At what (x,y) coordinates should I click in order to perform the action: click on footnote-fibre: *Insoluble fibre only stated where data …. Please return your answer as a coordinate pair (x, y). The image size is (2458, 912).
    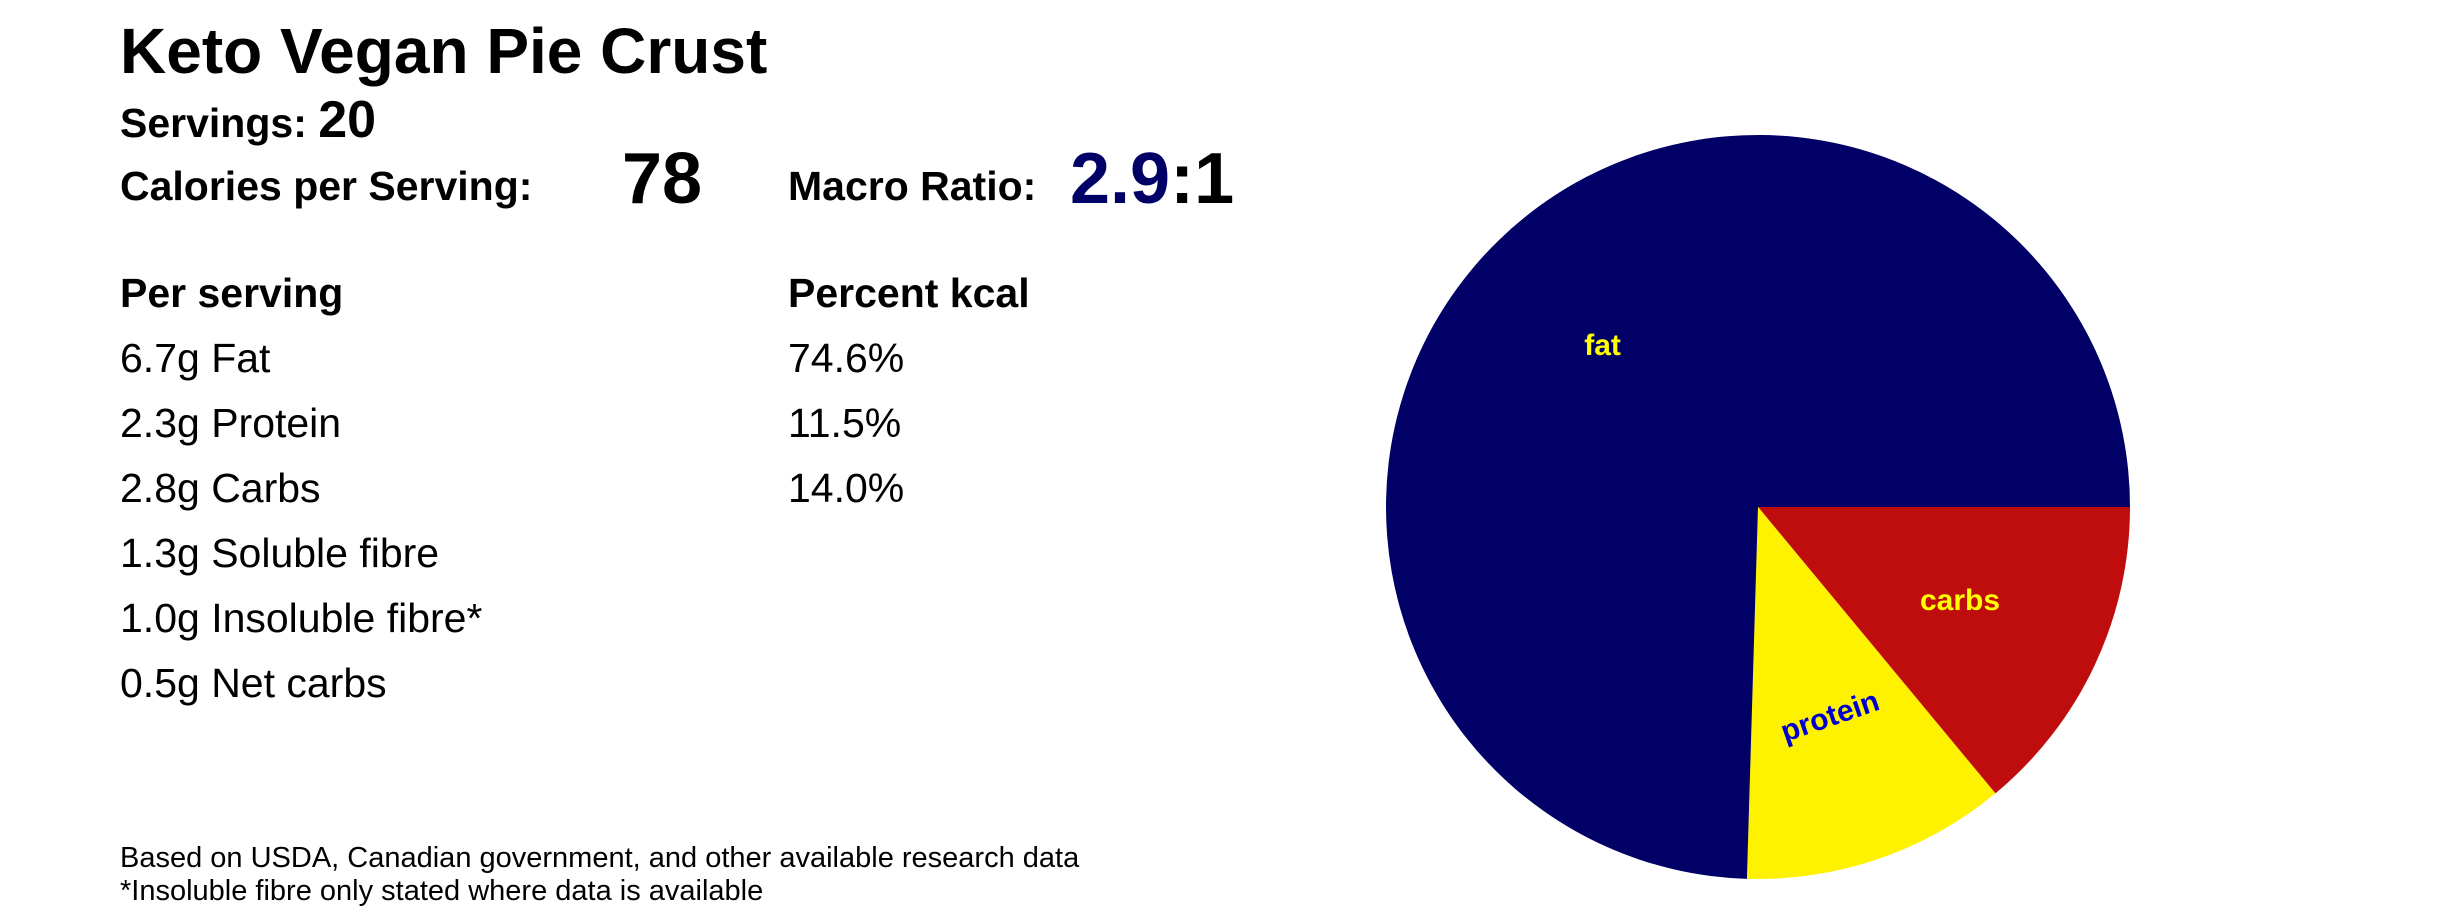
    Looking at the image, I should click on (442, 891).